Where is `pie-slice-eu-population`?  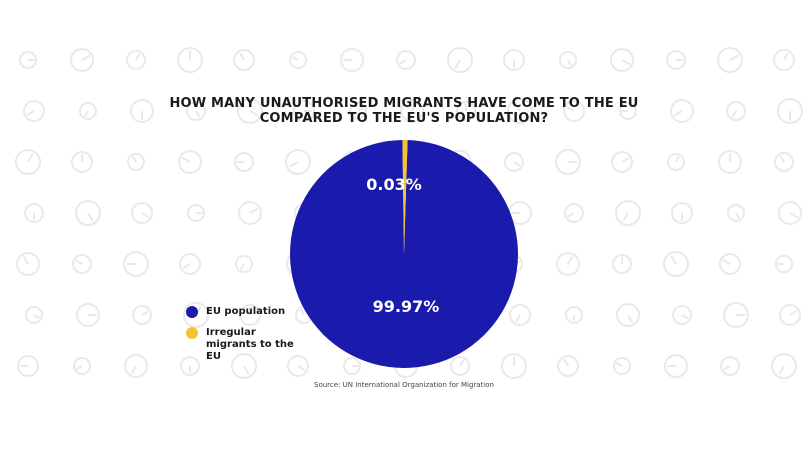 pie-slice-eu-population is located at coordinates (404, 254).